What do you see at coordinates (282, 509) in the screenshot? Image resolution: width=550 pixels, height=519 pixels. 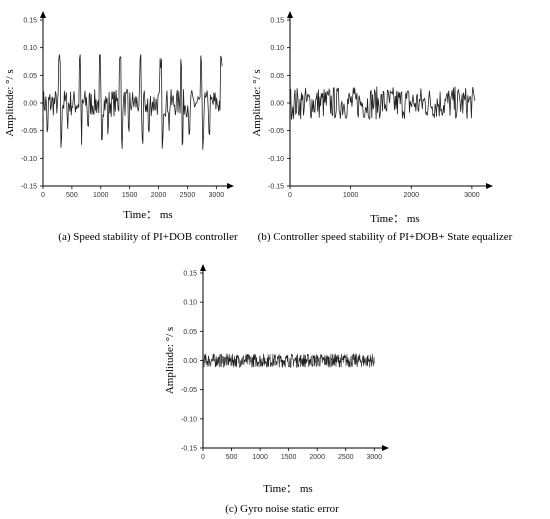 I see `chart-caption: (c) Gyro noise static error` at bounding box center [282, 509].